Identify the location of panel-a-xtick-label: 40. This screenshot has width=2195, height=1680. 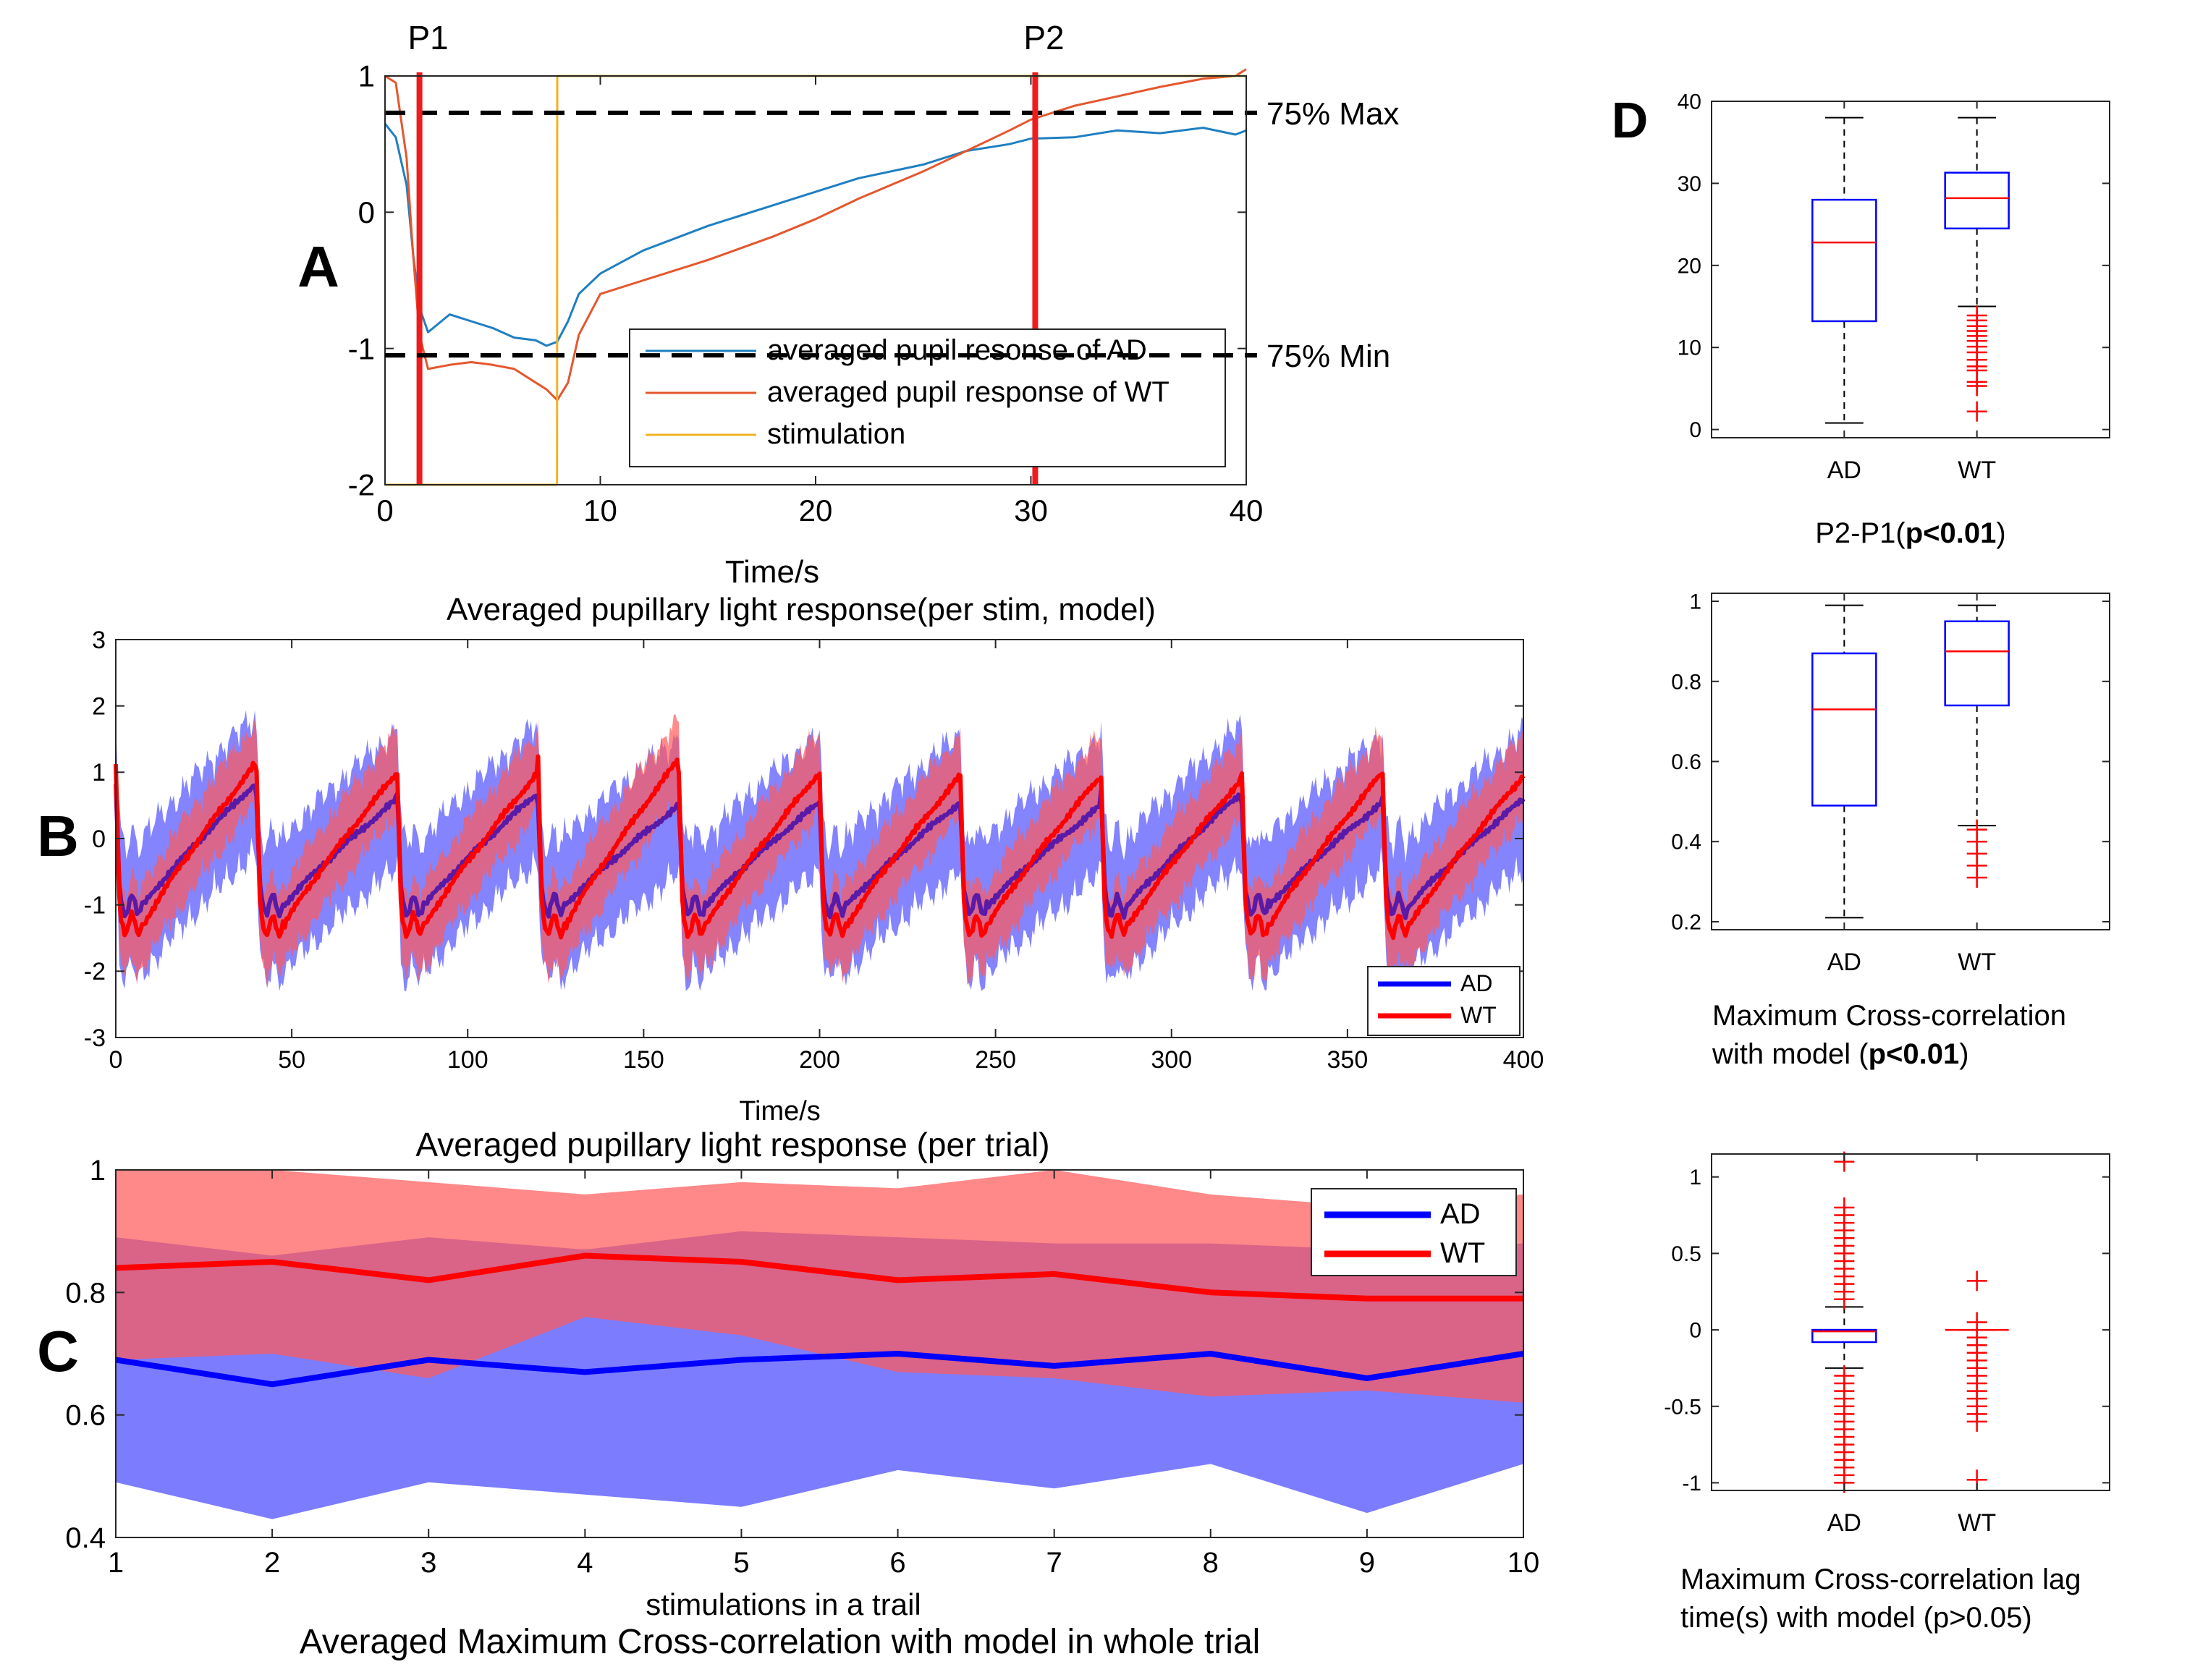
(1247, 510).